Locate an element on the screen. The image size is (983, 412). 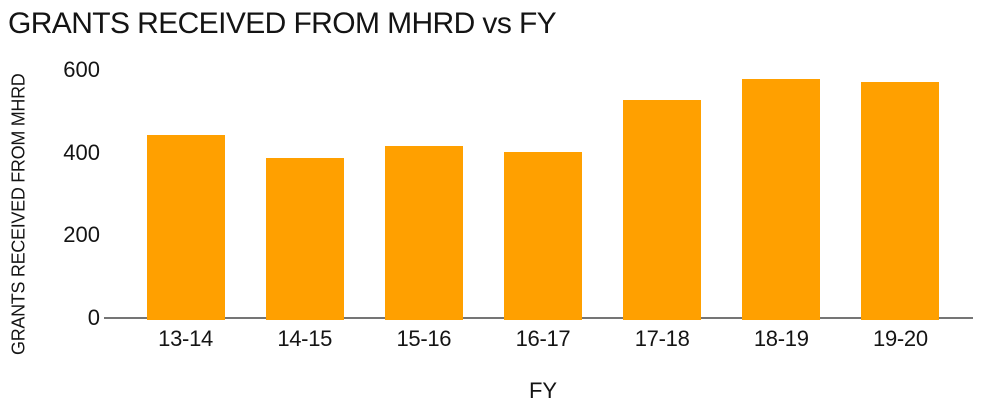
x-tick-label: 16-17 is located at coordinates (543, 338).